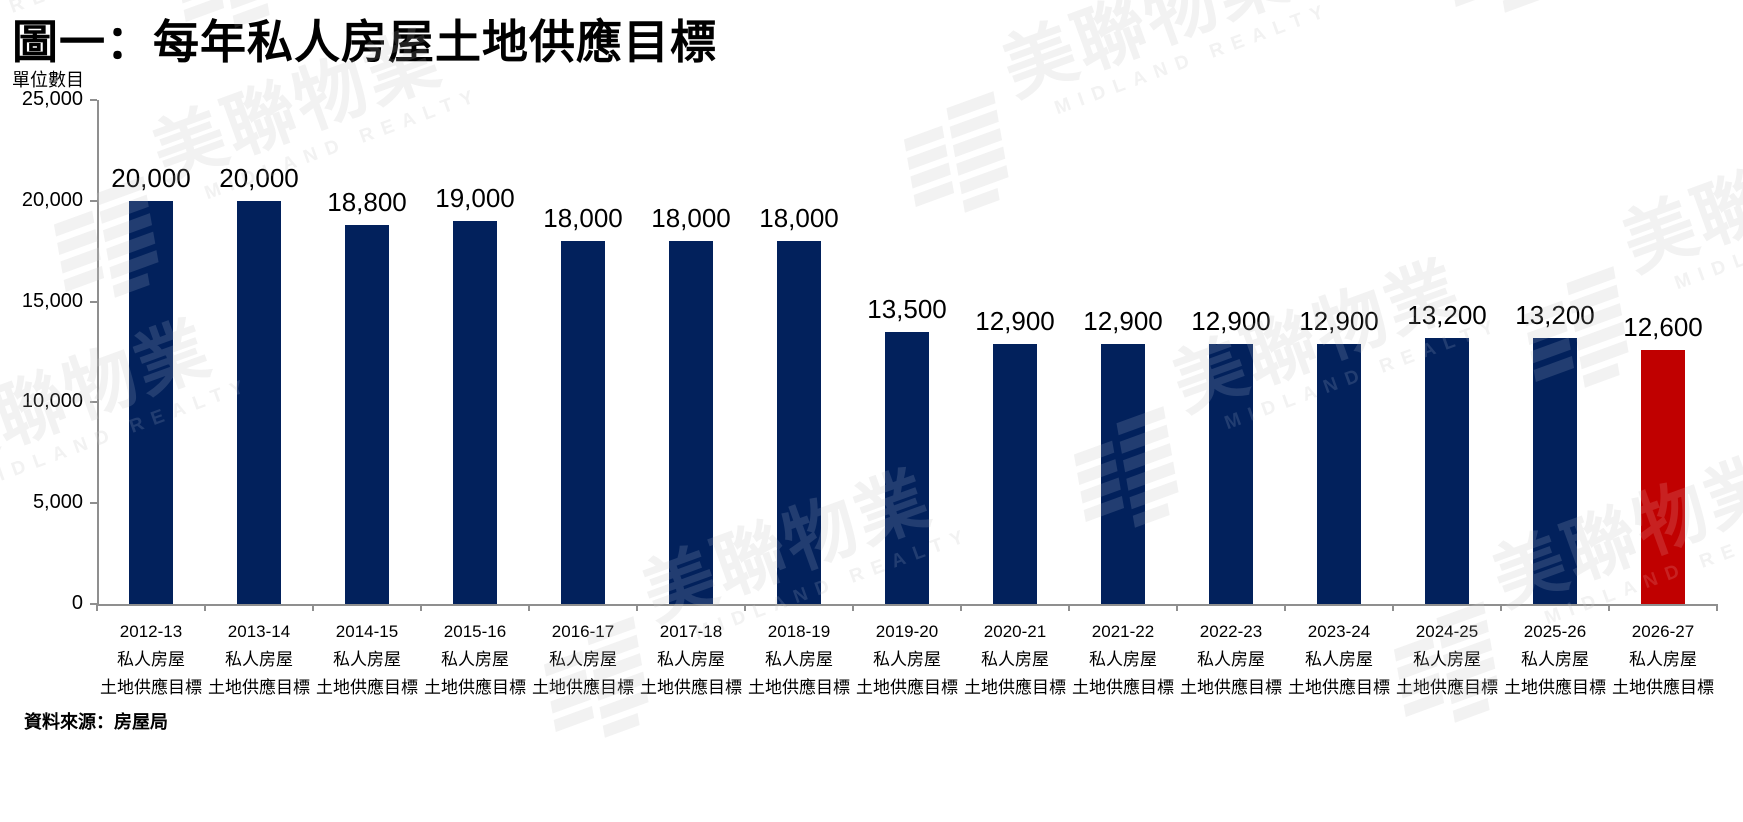  Describe the element at coordinates (367, 631) in the screenshot. I see `category-year: 2014-15` at that location.